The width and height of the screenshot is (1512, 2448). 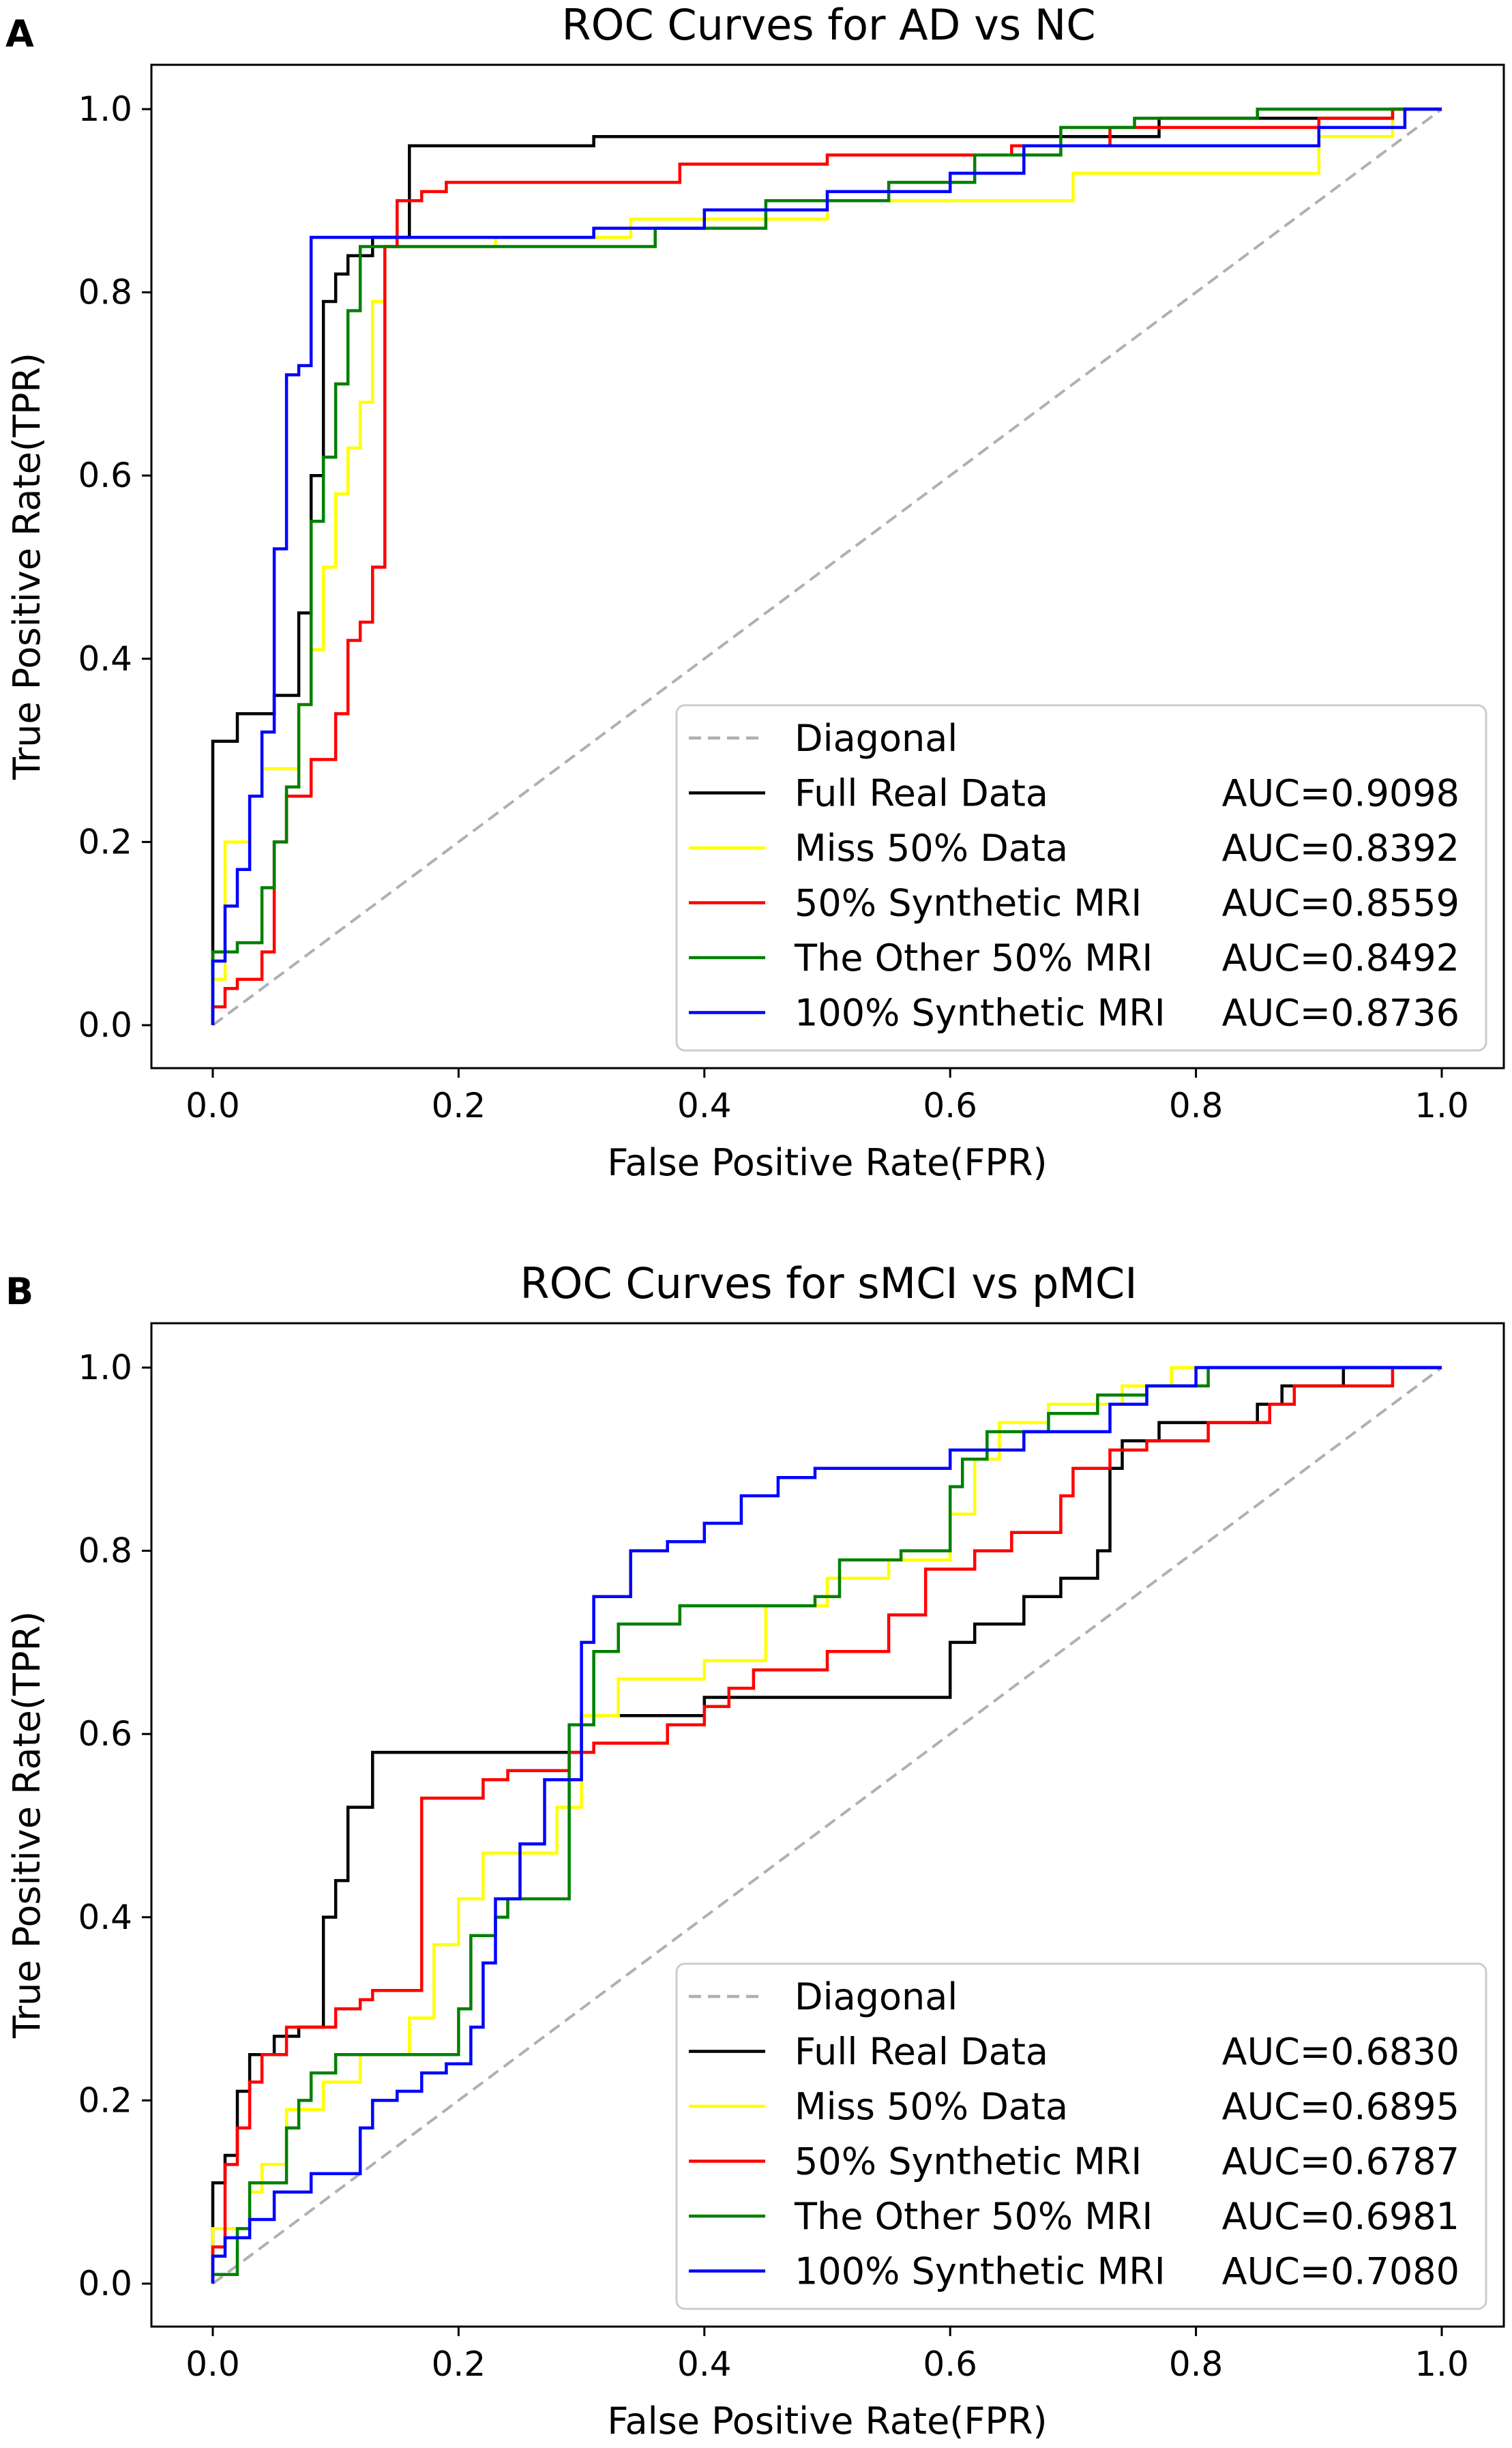 I want to click on panel-b-letter: B, so click(x=19, y=1291).